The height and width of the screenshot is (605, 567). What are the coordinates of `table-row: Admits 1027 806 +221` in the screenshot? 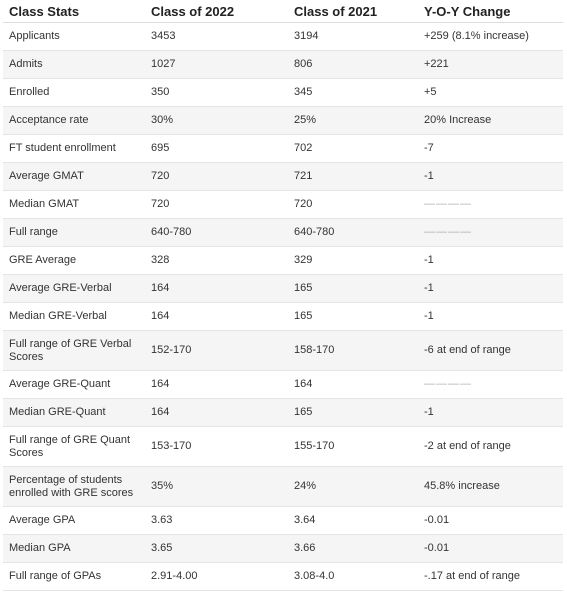 It's located at (283, 64).